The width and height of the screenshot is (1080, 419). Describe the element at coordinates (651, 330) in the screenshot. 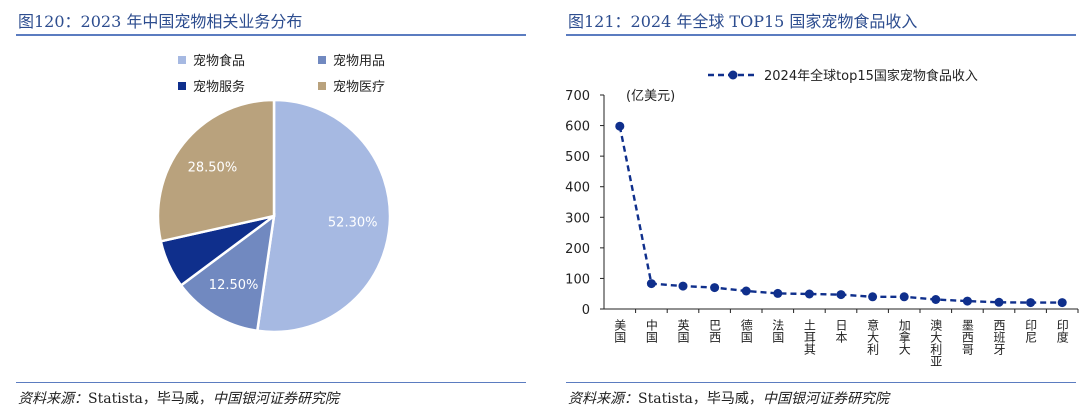

I see `x-tick-label: 中国` at that location.